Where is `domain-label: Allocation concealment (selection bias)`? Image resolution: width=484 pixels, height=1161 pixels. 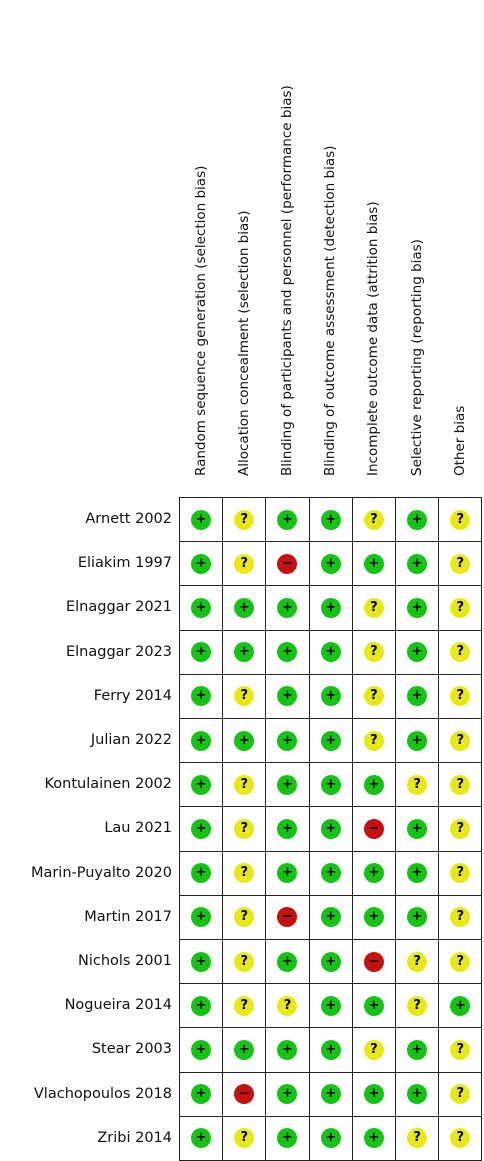
domain-label: Allocation concealment (selection bias) is located at coordinates (243, 343).